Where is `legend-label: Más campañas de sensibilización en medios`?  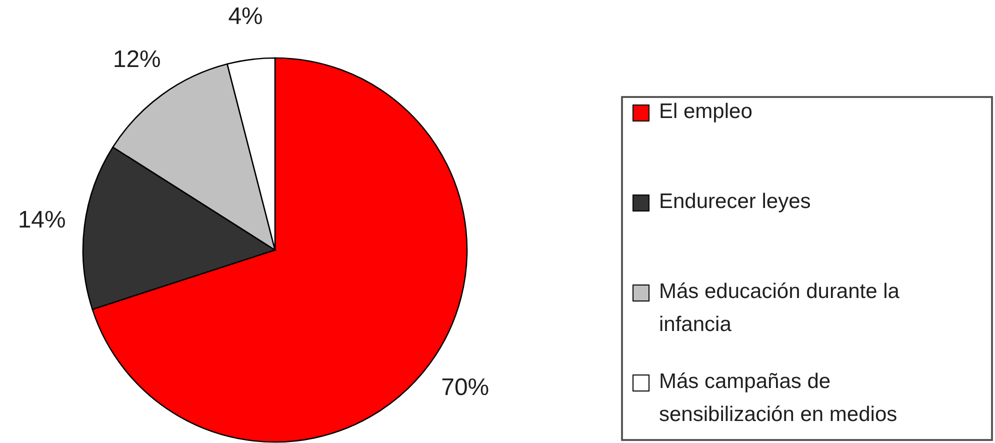
legend-label: Más campañas de sensibilización en medios is located at coordinates (778, 398).